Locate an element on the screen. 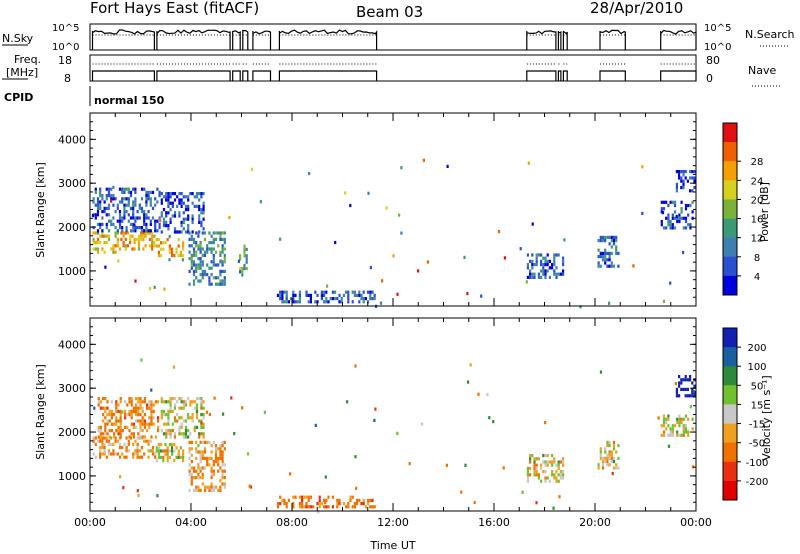 The image size is (800, 554). noise-panel: N.Sky 10^5 10^0 10^5 10^0 N.Search is located at coordinates (398, 38).